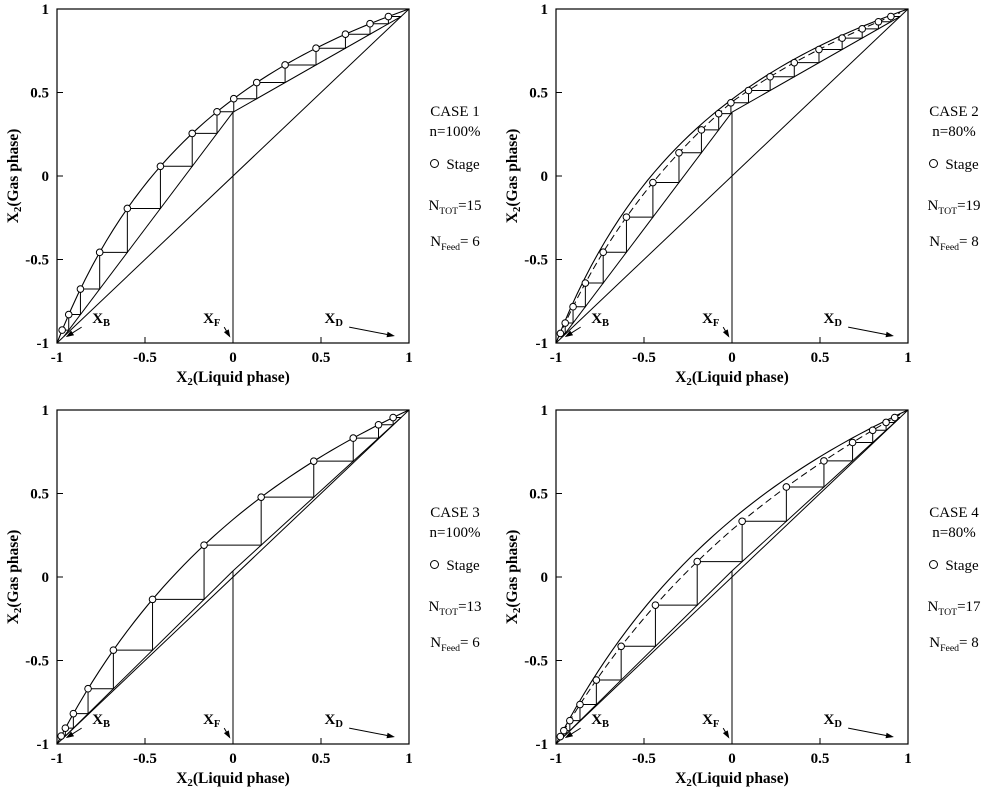  Describe the element at coordinates (470, 643) in the screenshot. I see `nfeed-value: = 6` at that location.